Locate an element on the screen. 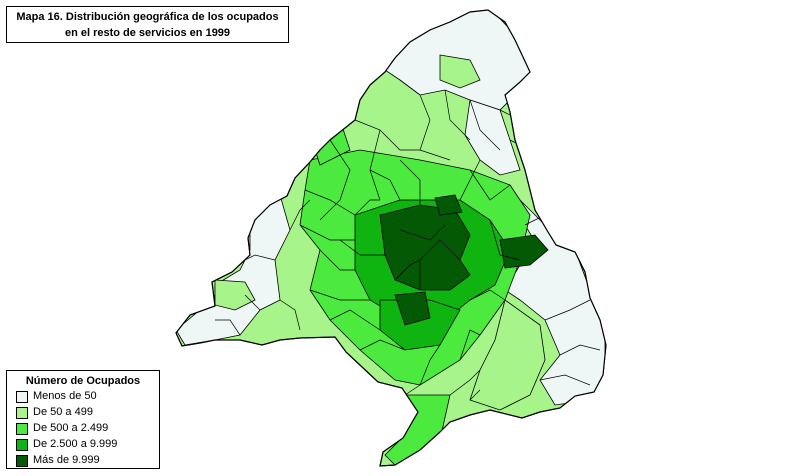 Image resolution: width=786 pixels, height=476 pixels. legend-item-2500-9999: De 2.500 a 9.999 is located at coordinates (83, 444).